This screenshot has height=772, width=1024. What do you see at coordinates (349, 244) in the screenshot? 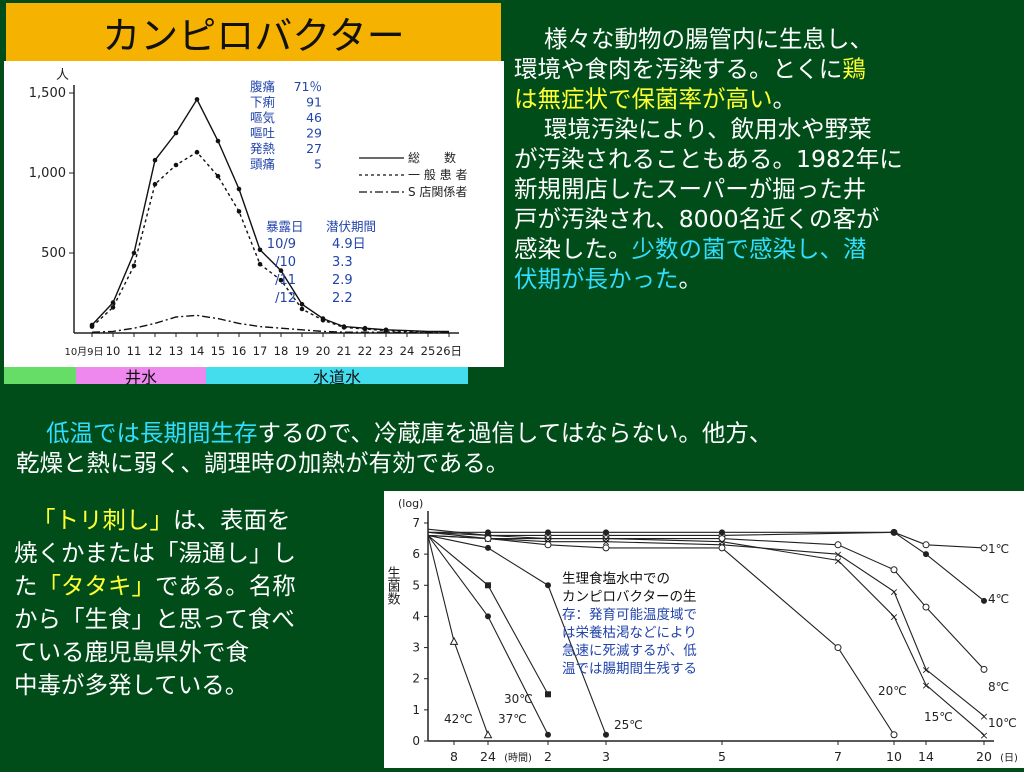
I see `exposure-period: 4.9日` at bounding box center [349, 244].